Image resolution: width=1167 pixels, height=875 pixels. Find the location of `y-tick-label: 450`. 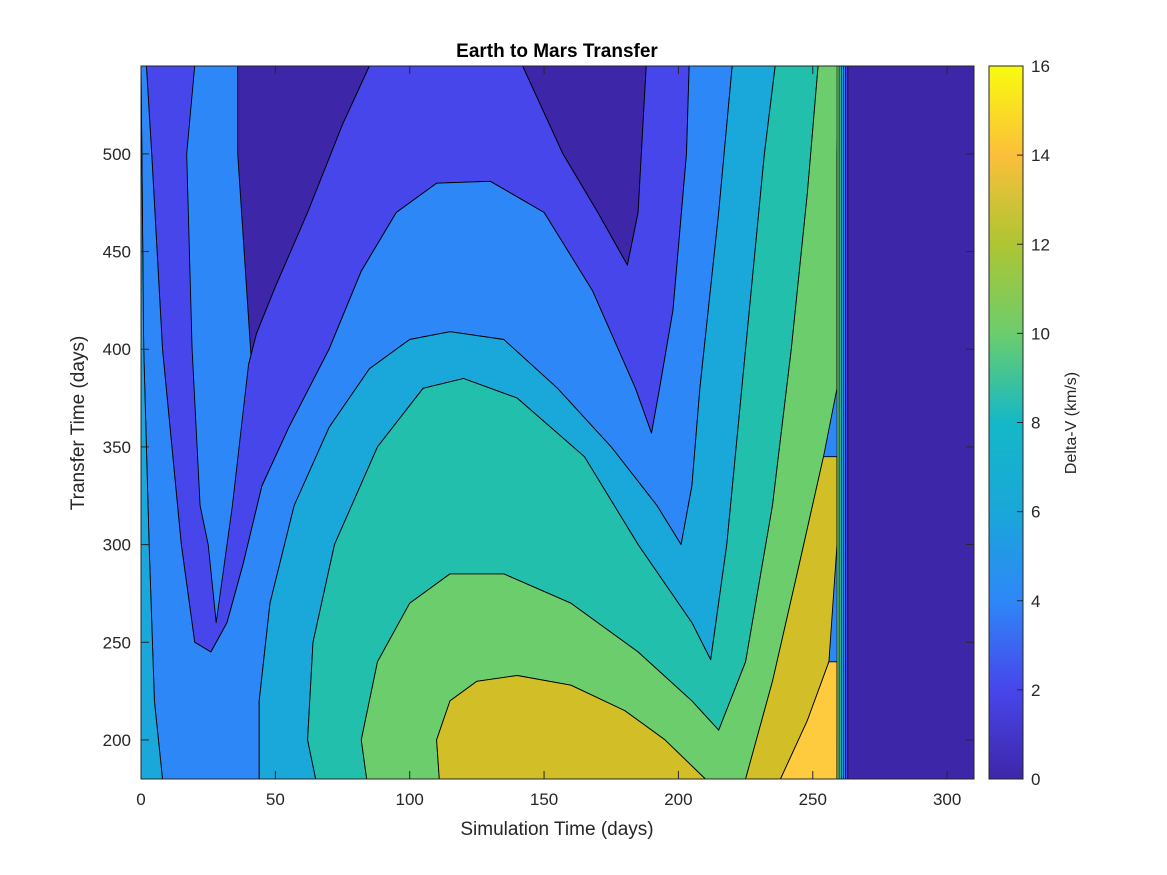

y-tick-label: 450 is located at coordinates (117, 252).